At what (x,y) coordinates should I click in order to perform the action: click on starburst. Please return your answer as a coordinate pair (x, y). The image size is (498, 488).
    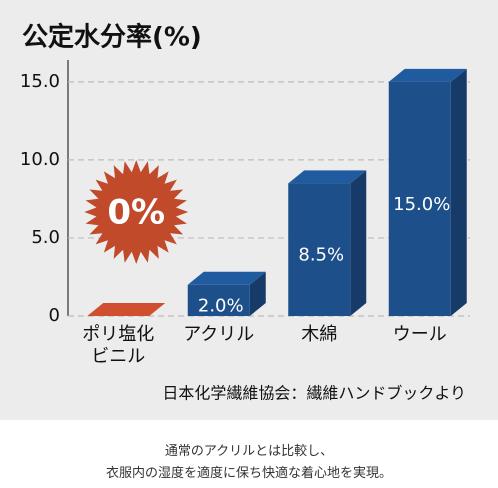
    Looking at the image, I should click on (136, 212).